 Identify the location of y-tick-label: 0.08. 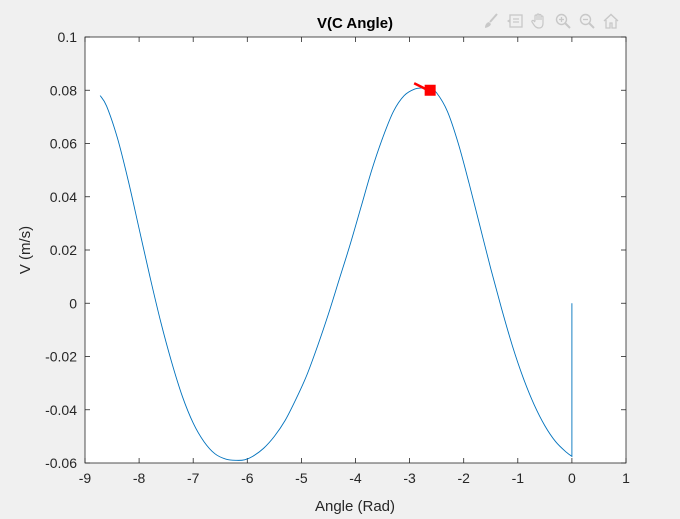
(63, 90).